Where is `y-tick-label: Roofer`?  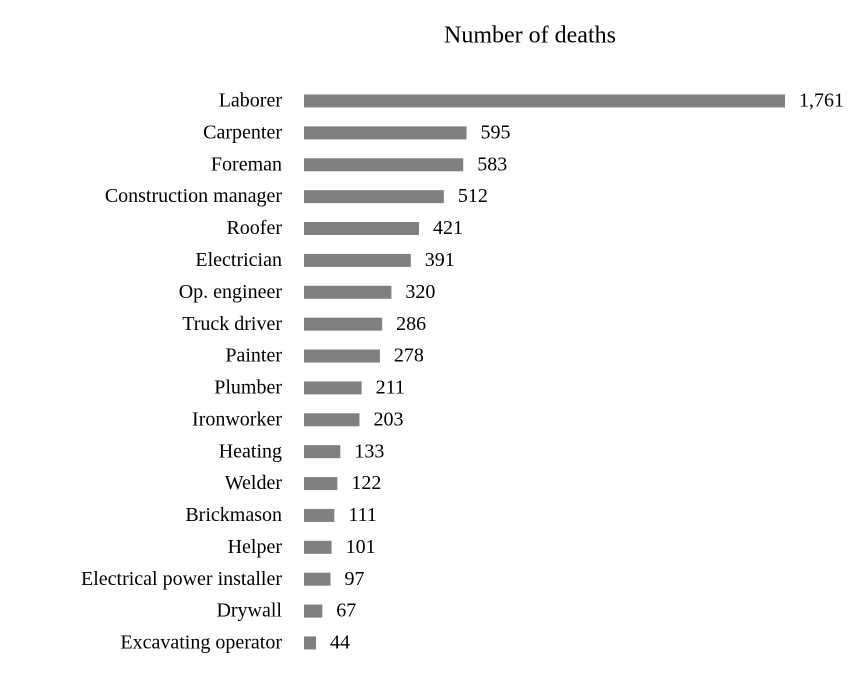 y-tick-label: Roofer is located at coordinates (254, 228).